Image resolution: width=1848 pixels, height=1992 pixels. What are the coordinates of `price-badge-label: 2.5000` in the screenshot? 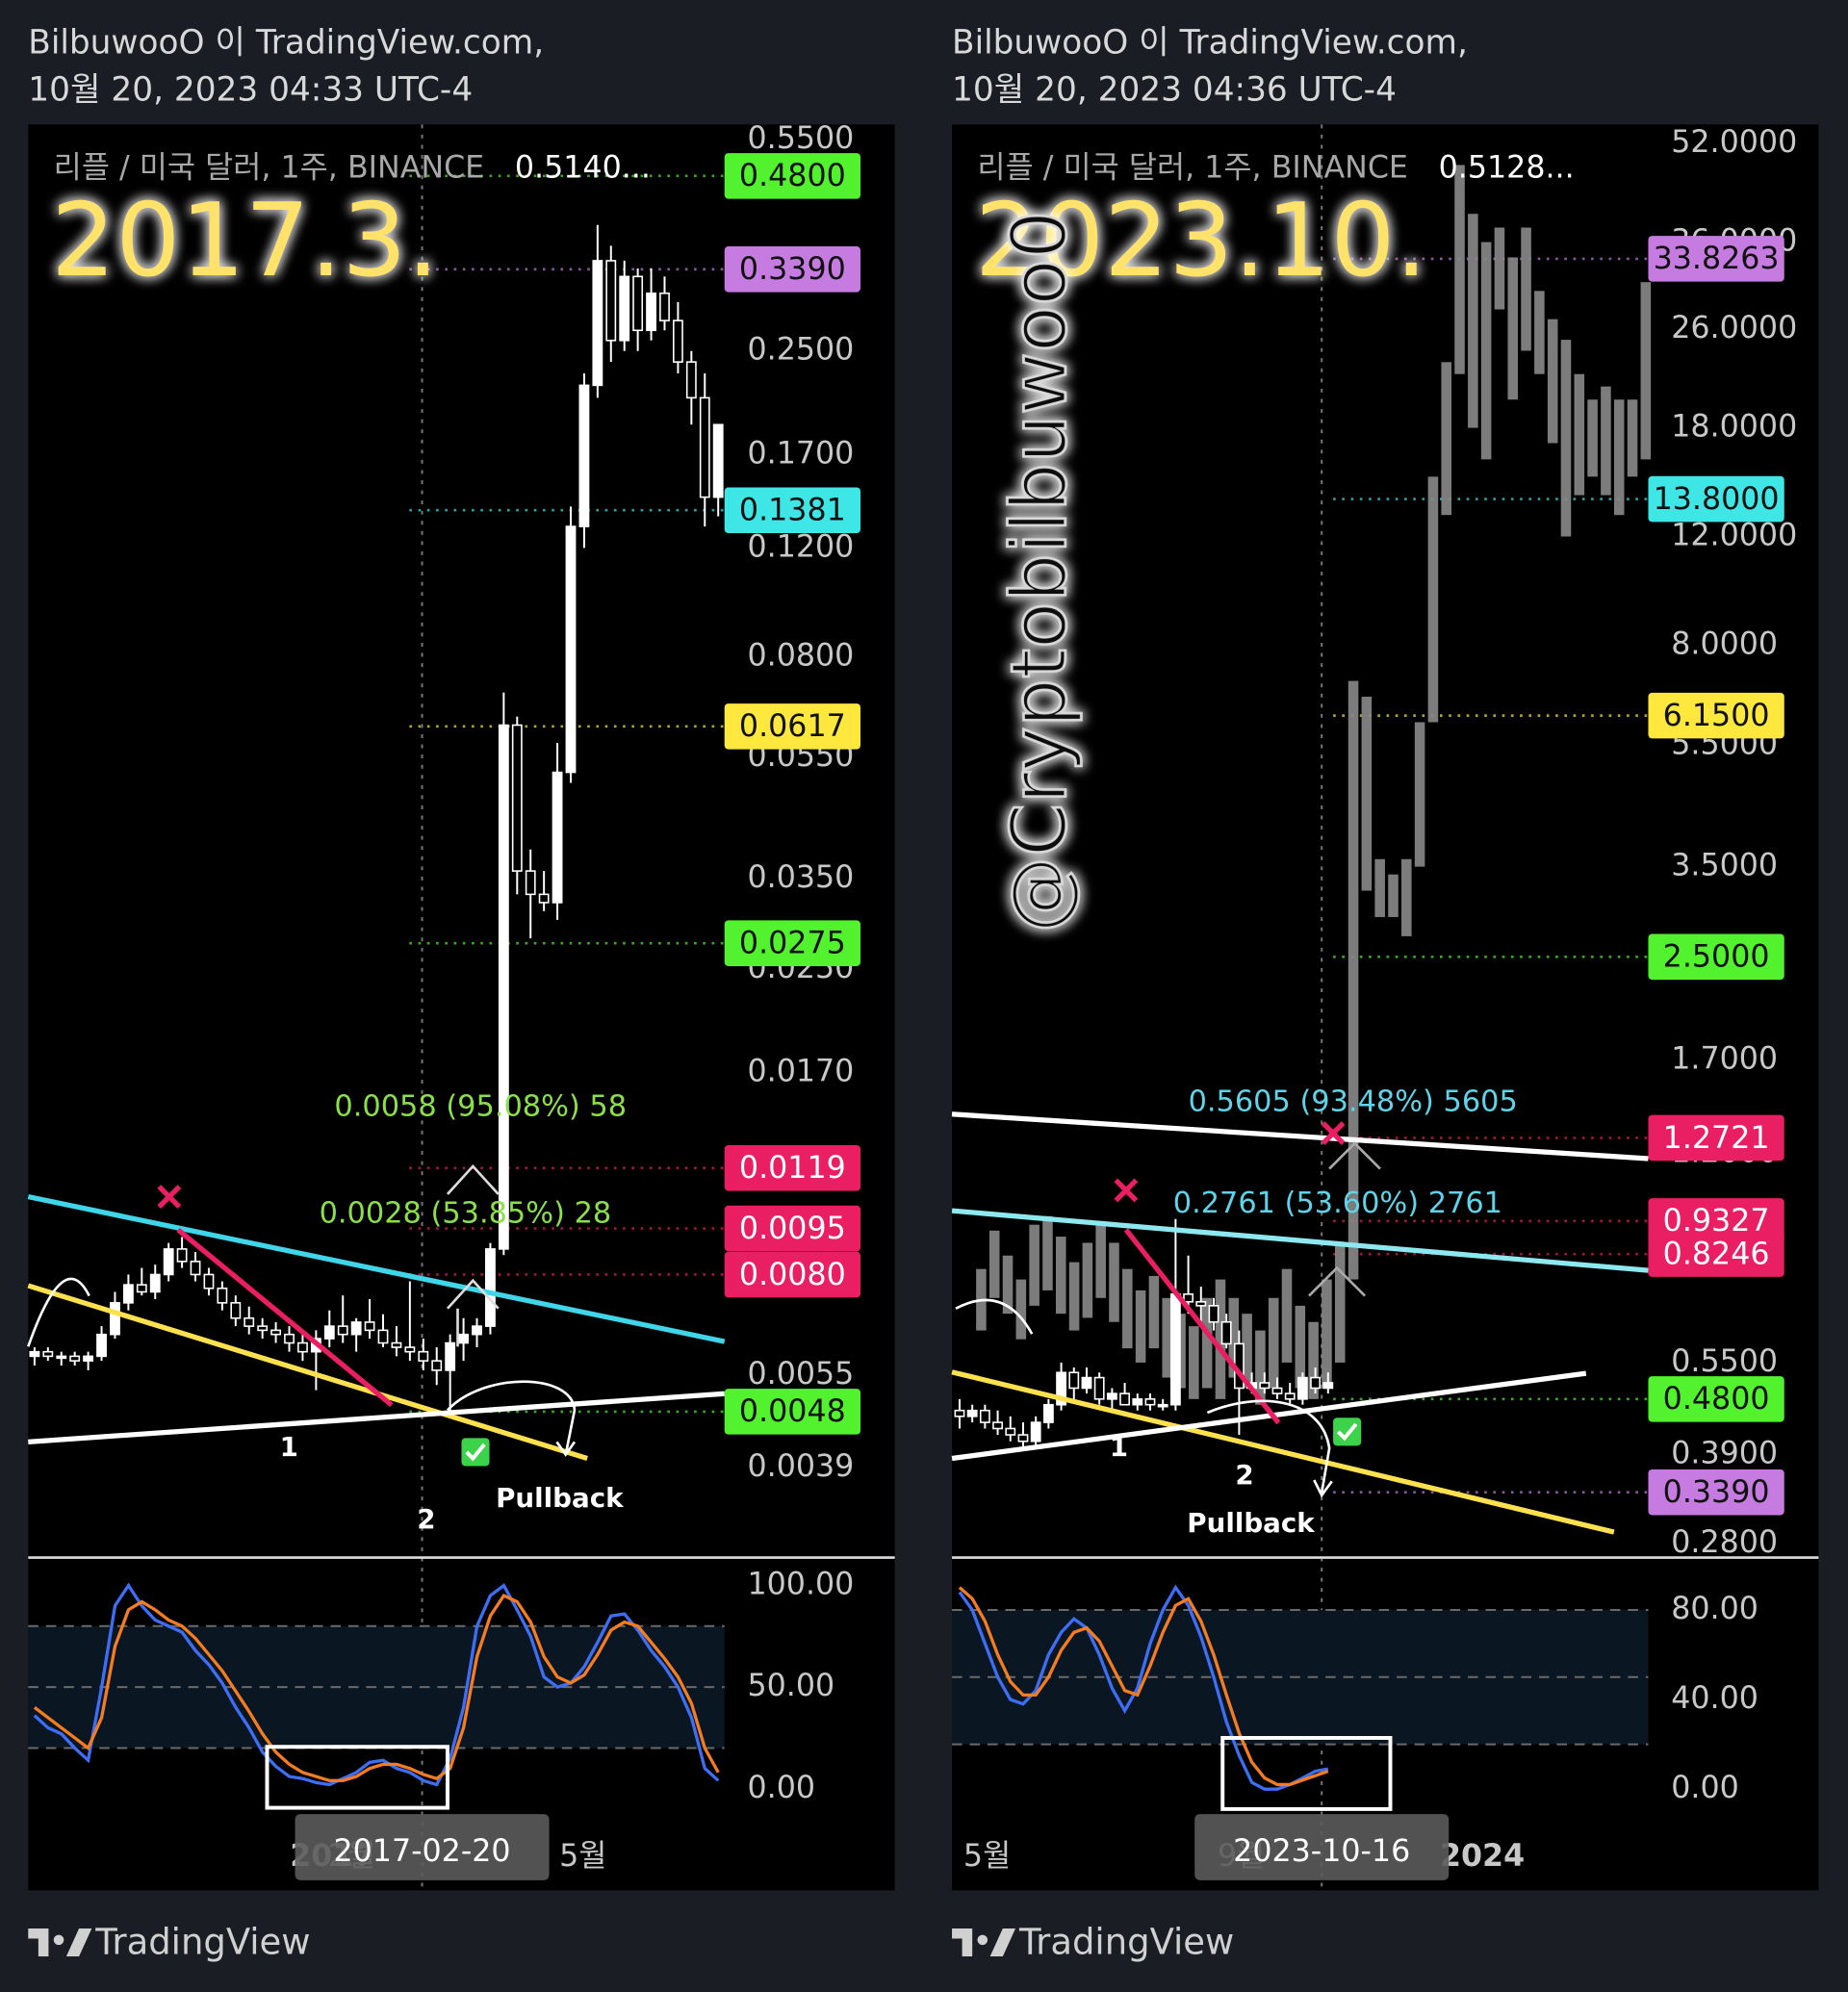 It's located at (1716, 958).